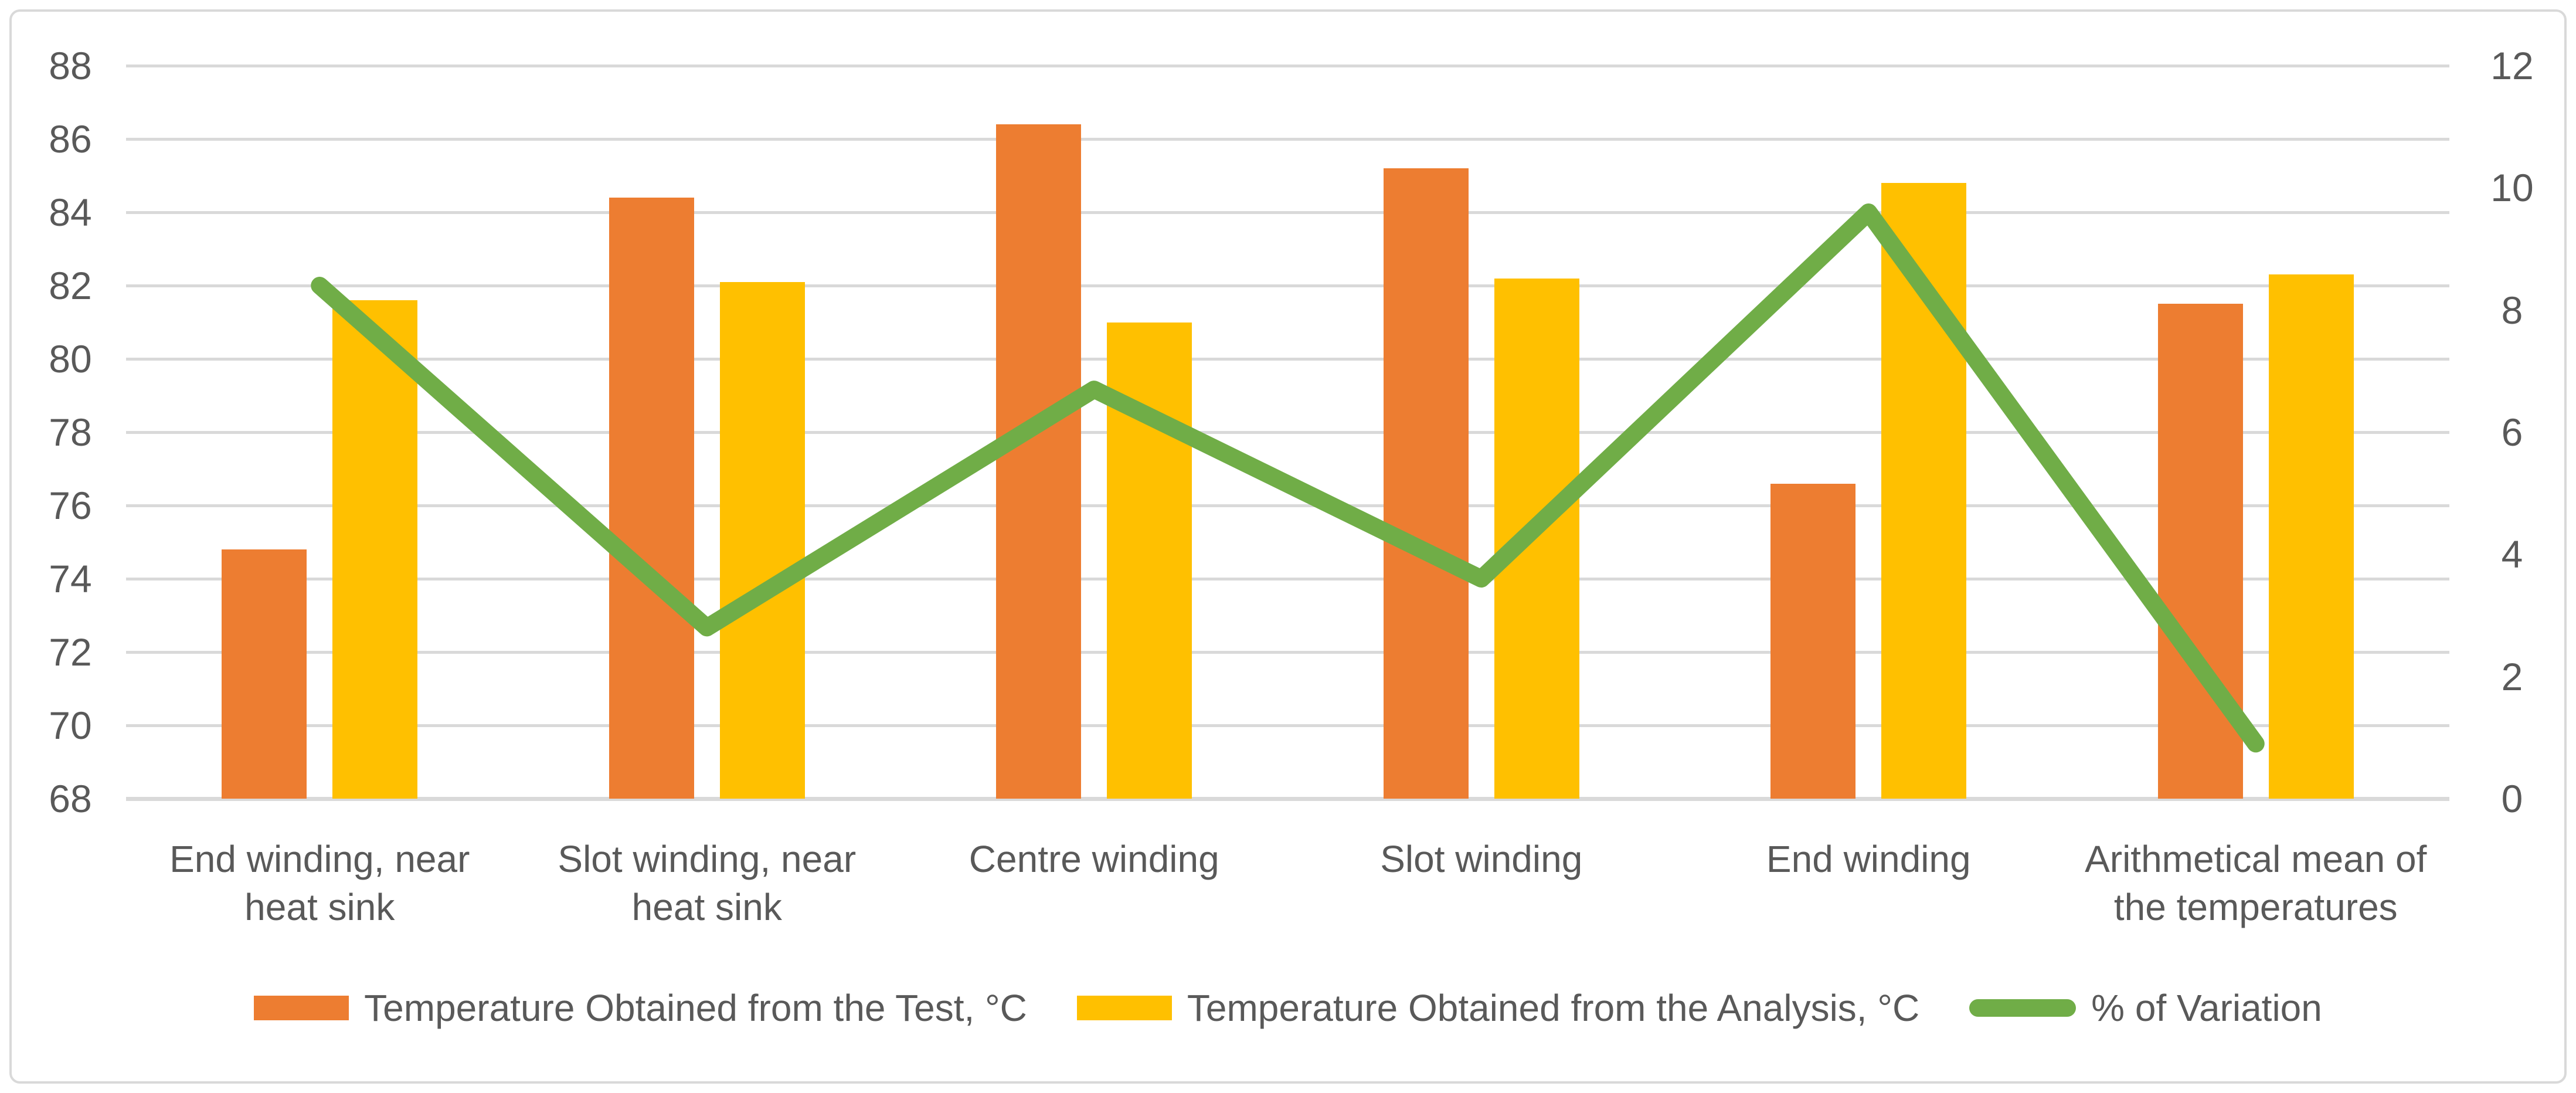 This screenshot has width=2576, height=1093. What do you see at coordinates (319, 883) in the screenshot?
I see `category-label: End winding, near heat sink` at bounding box center [319, 883].